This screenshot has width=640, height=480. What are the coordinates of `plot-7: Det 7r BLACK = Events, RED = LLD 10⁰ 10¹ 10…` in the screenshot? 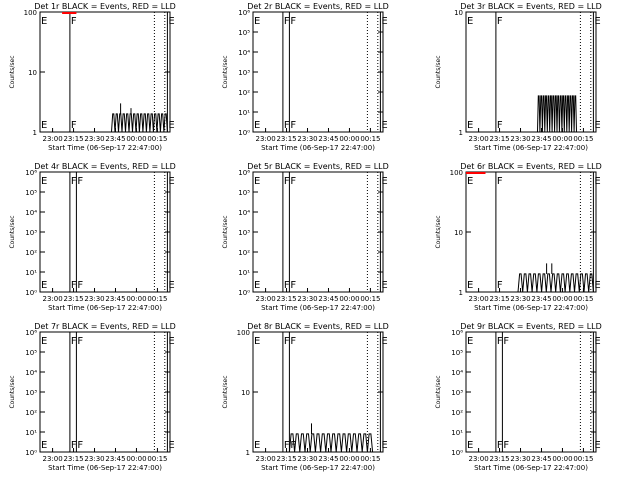 It's located at (92, 397).